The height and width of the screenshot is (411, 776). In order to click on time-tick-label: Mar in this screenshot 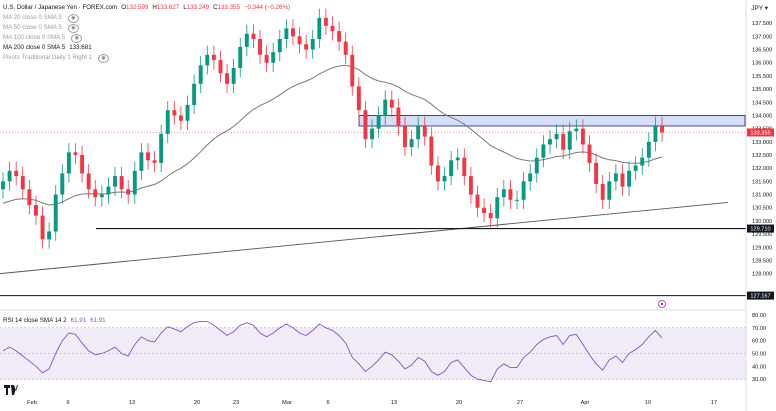, I will do `click(287, 403)`.